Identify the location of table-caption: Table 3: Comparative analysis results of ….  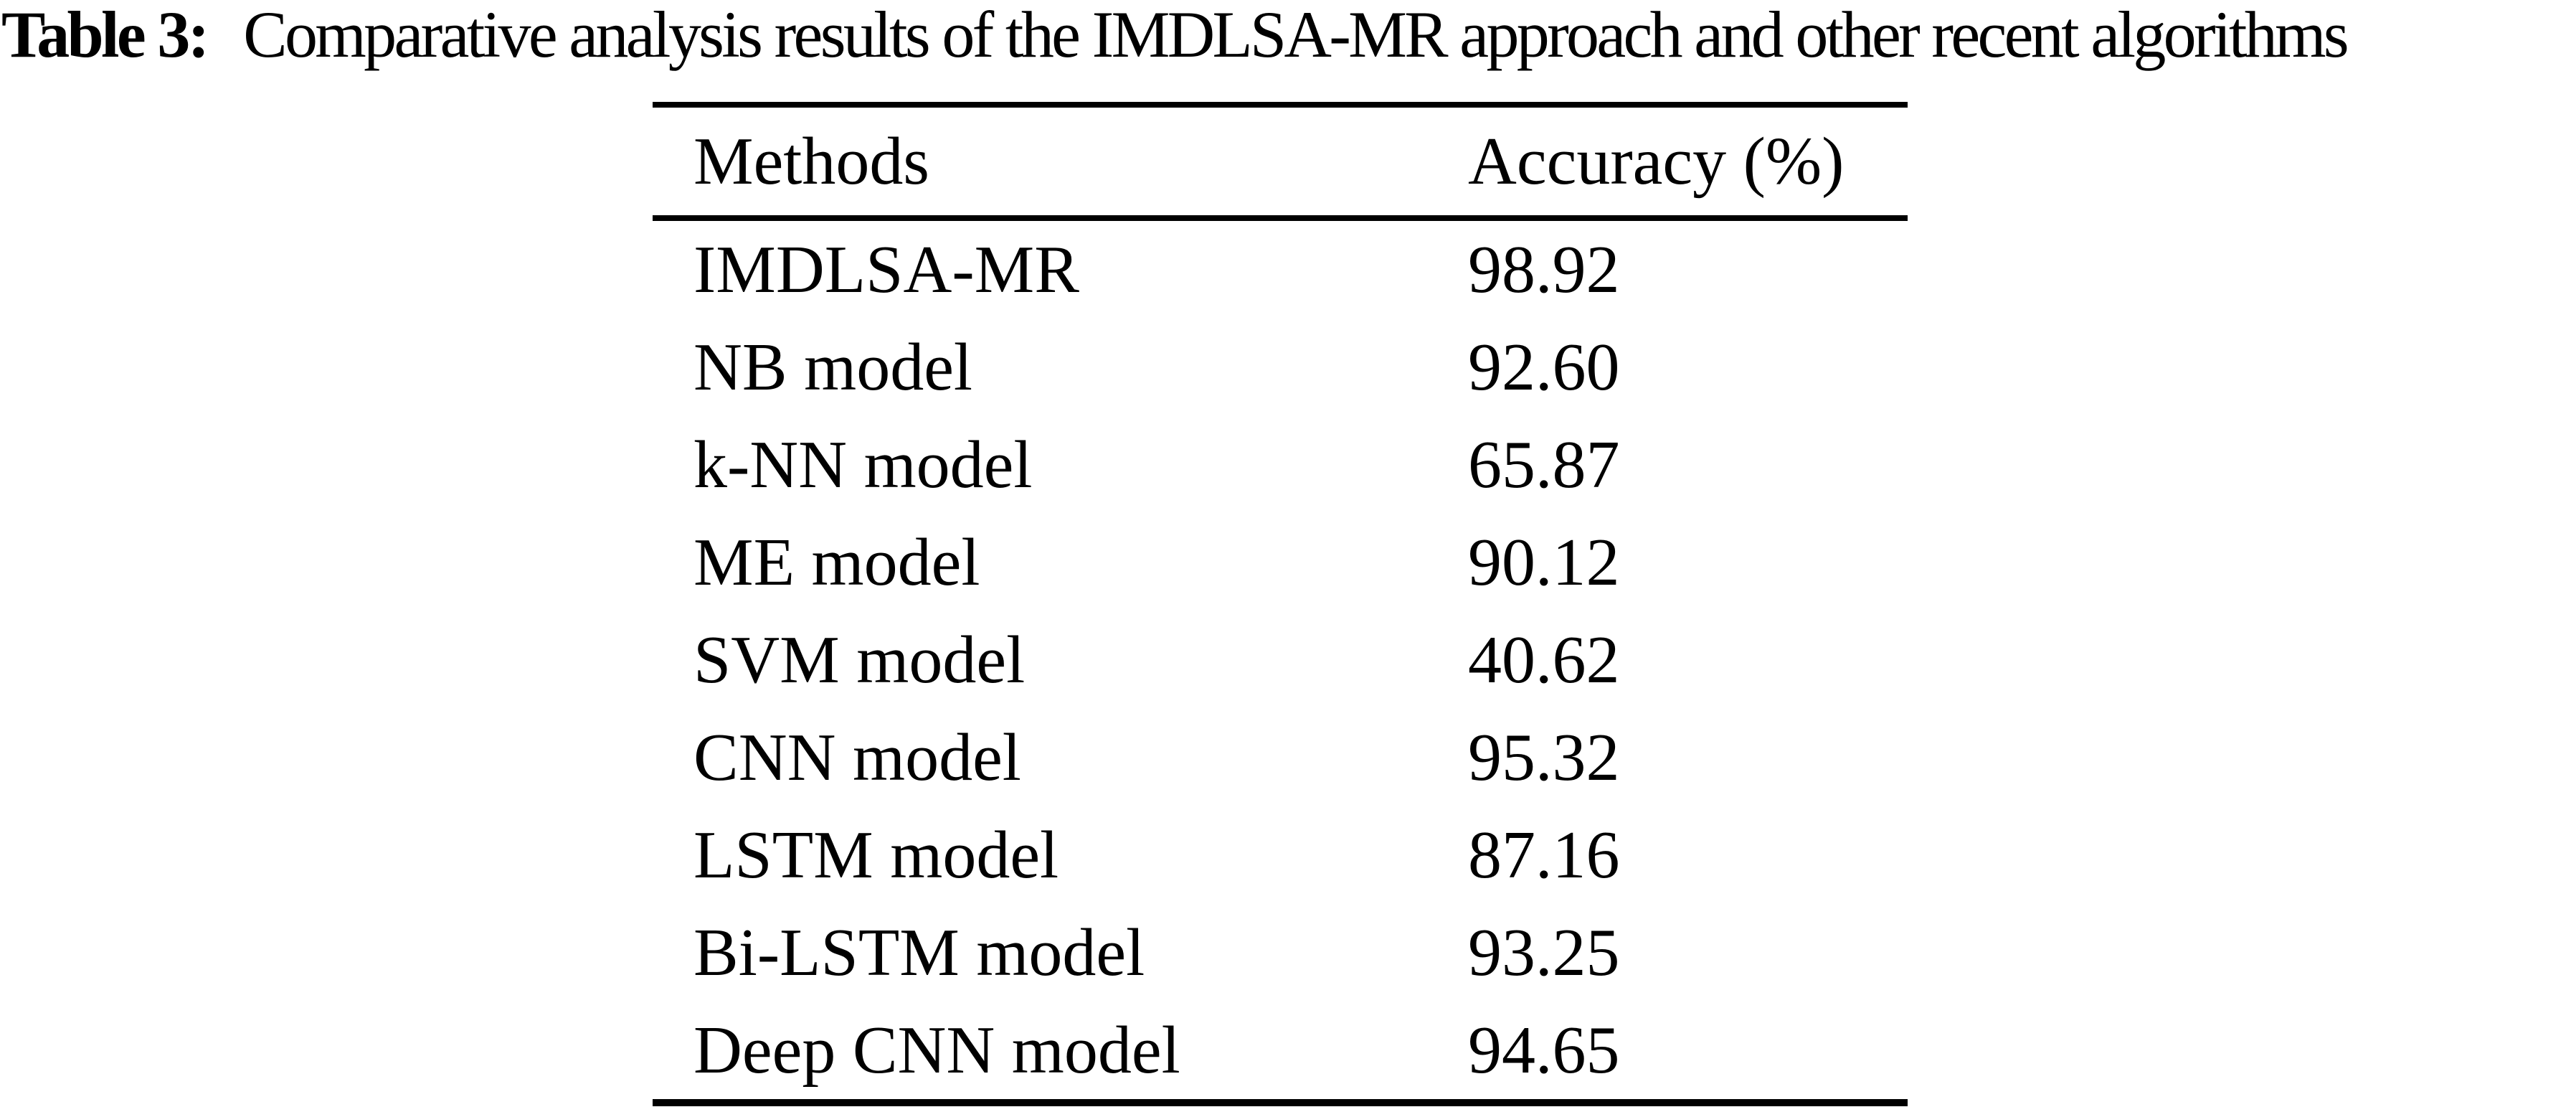
(1288, 35).